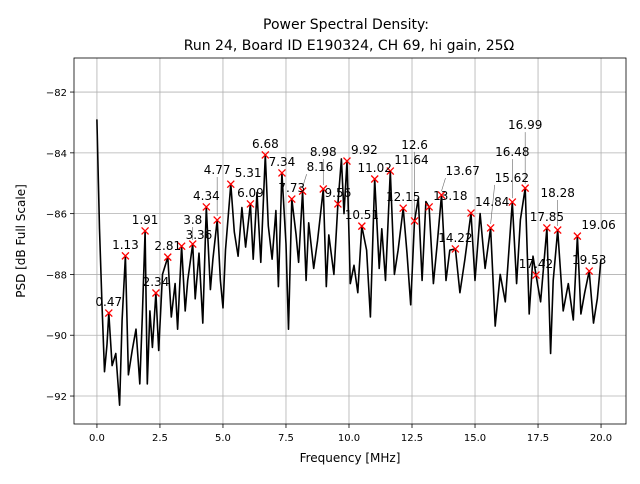 The image size is (640, 484). I want to click on x-tick-label: 10.0, so click(349, 438).